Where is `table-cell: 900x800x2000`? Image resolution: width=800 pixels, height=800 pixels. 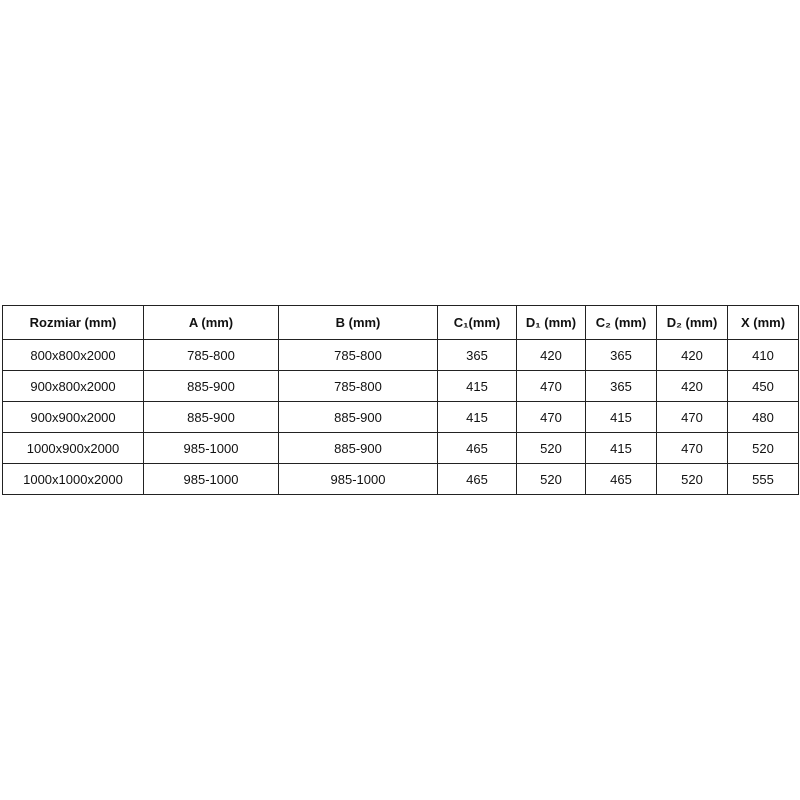
table-cell: 900x800x2000 is located at coordinates (73, 386).